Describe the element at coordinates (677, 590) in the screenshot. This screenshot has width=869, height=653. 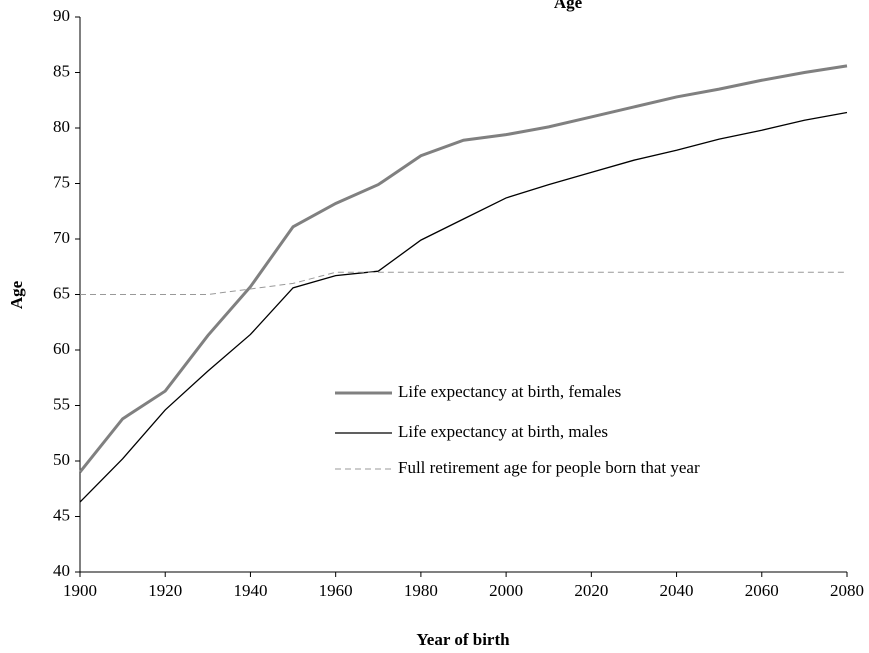
I see `x-tick-label: 2040` at that location.